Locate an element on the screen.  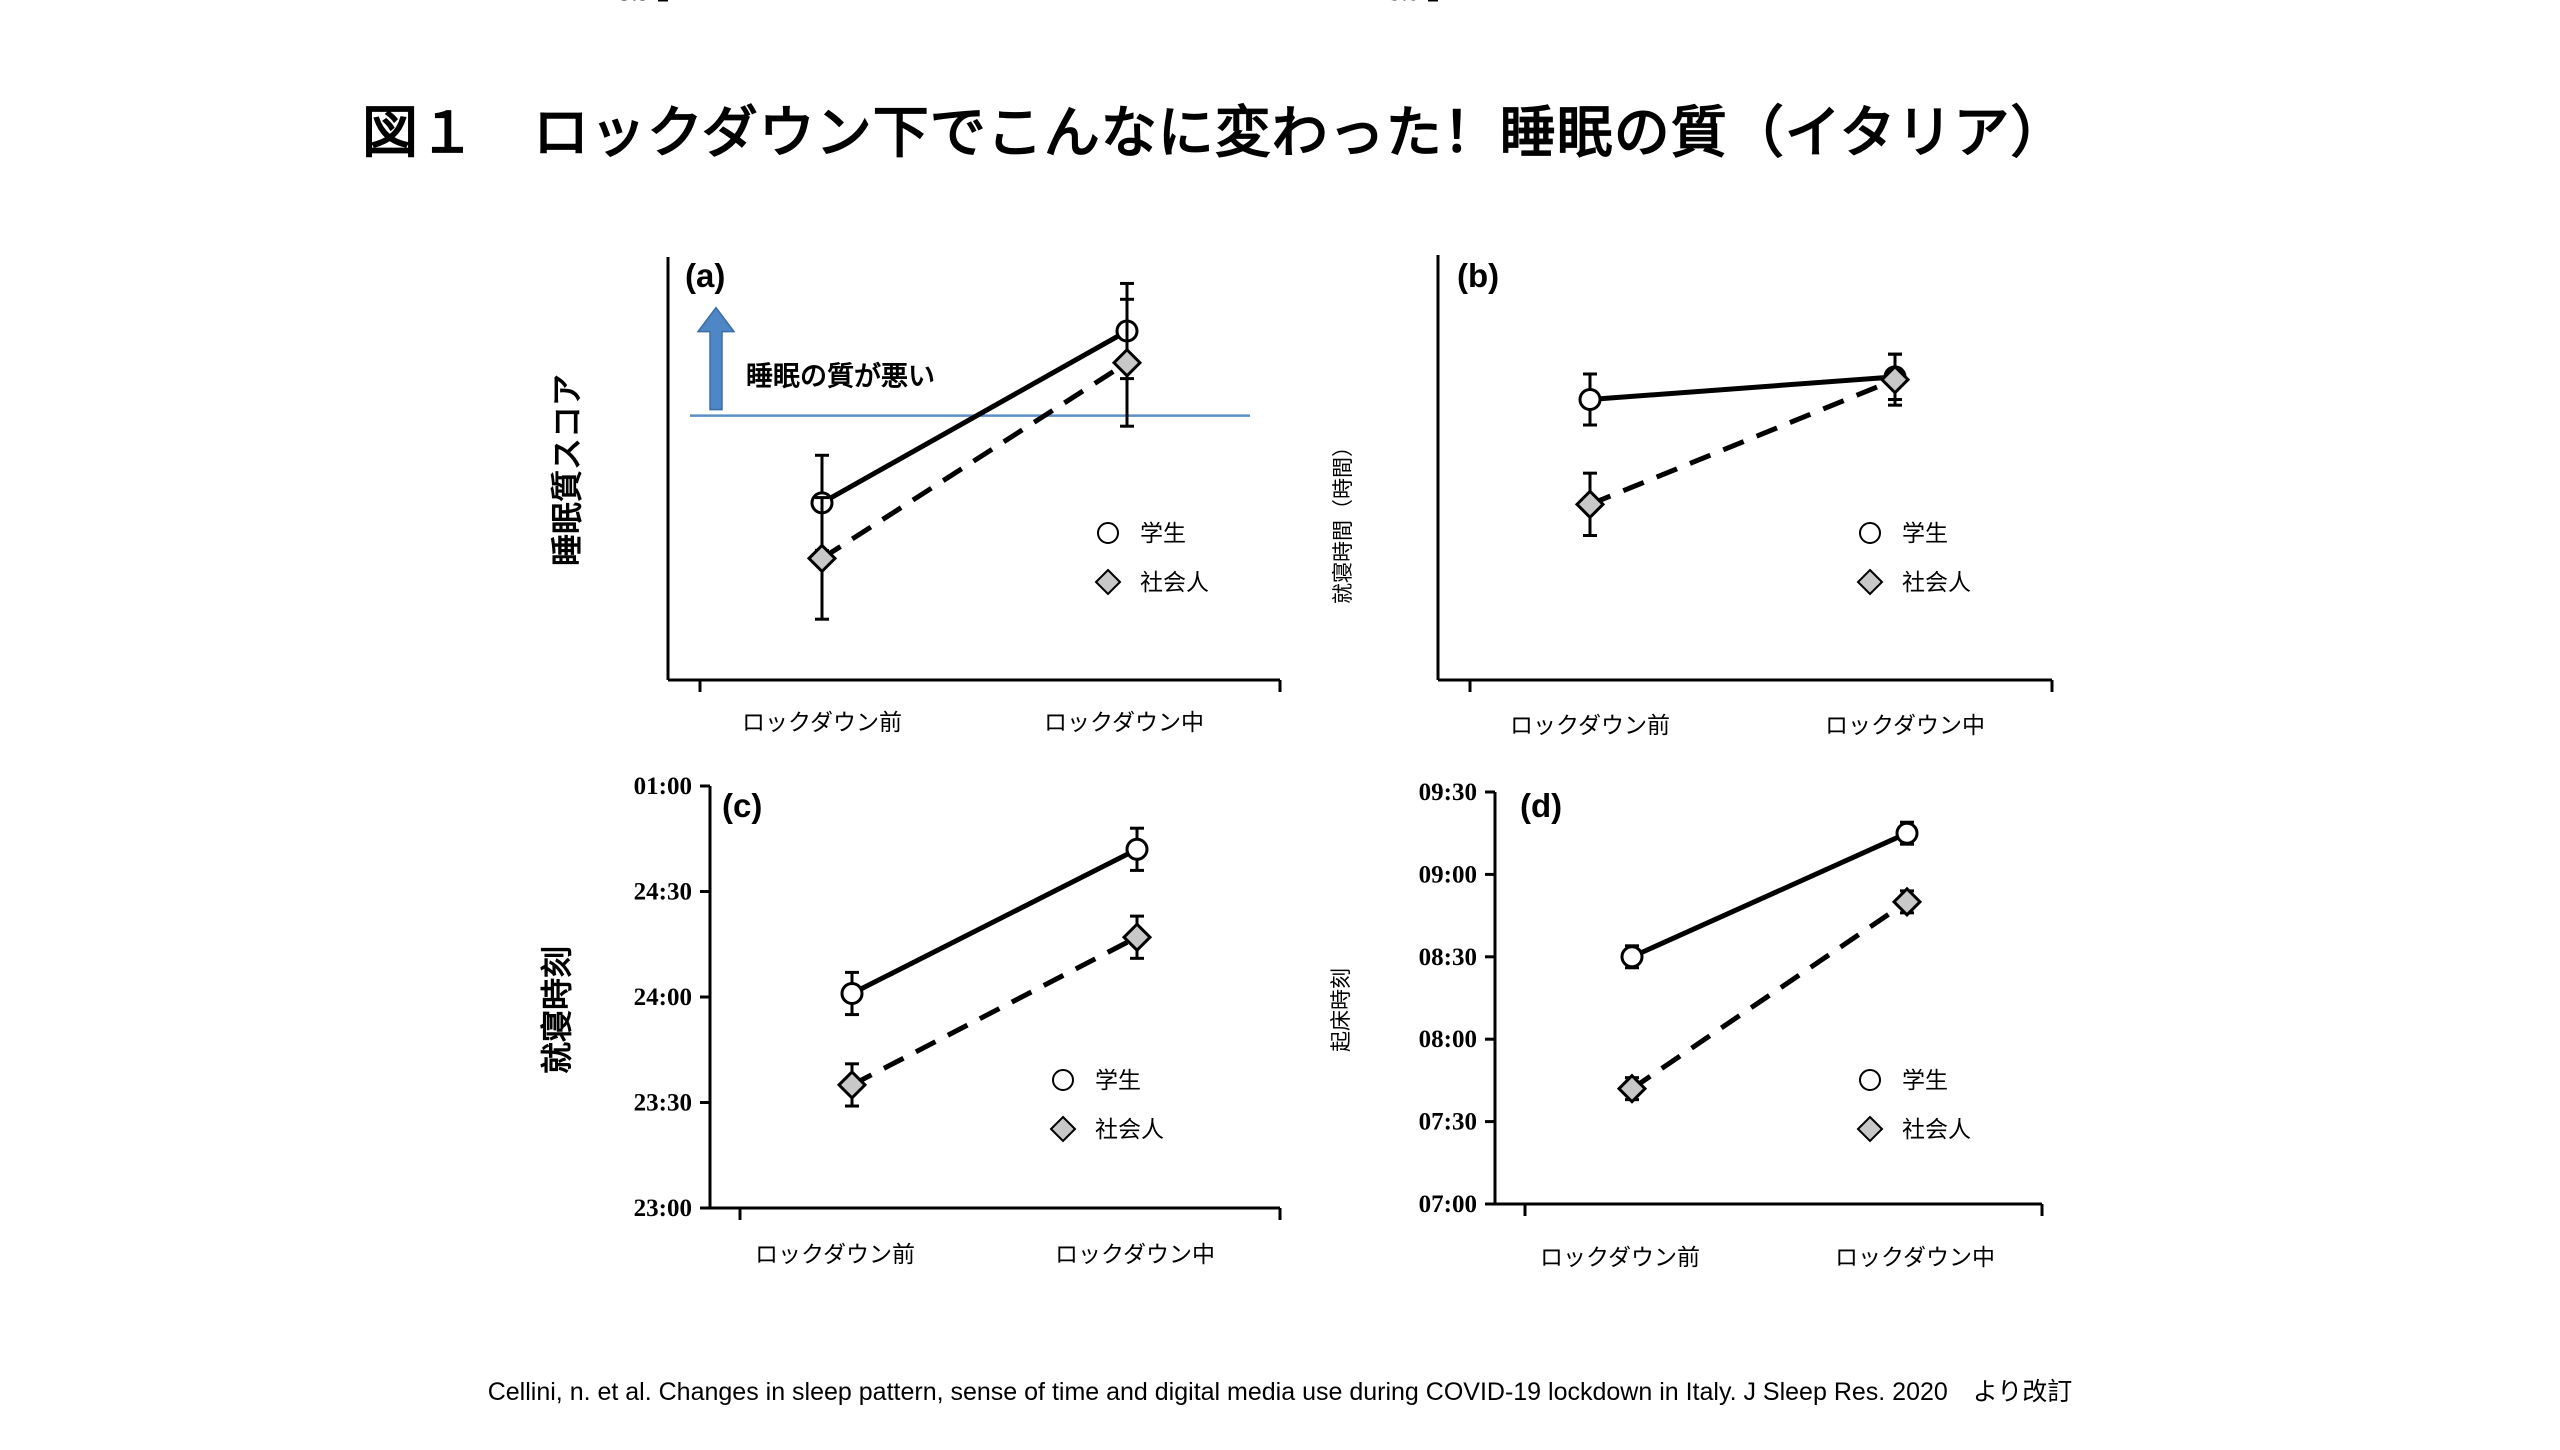
panel-d-category-label: ロックダウン中 is located at coordinates (1915, 1258).